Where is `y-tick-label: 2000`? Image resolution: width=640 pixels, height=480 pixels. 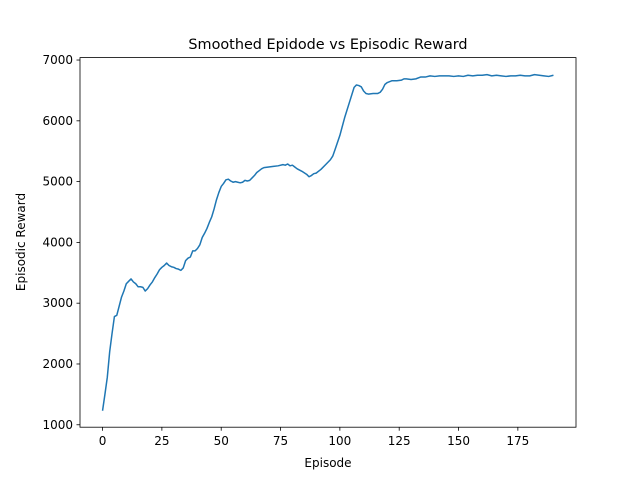 y-tick-label: 2000 is located at coordinates (57, 364).